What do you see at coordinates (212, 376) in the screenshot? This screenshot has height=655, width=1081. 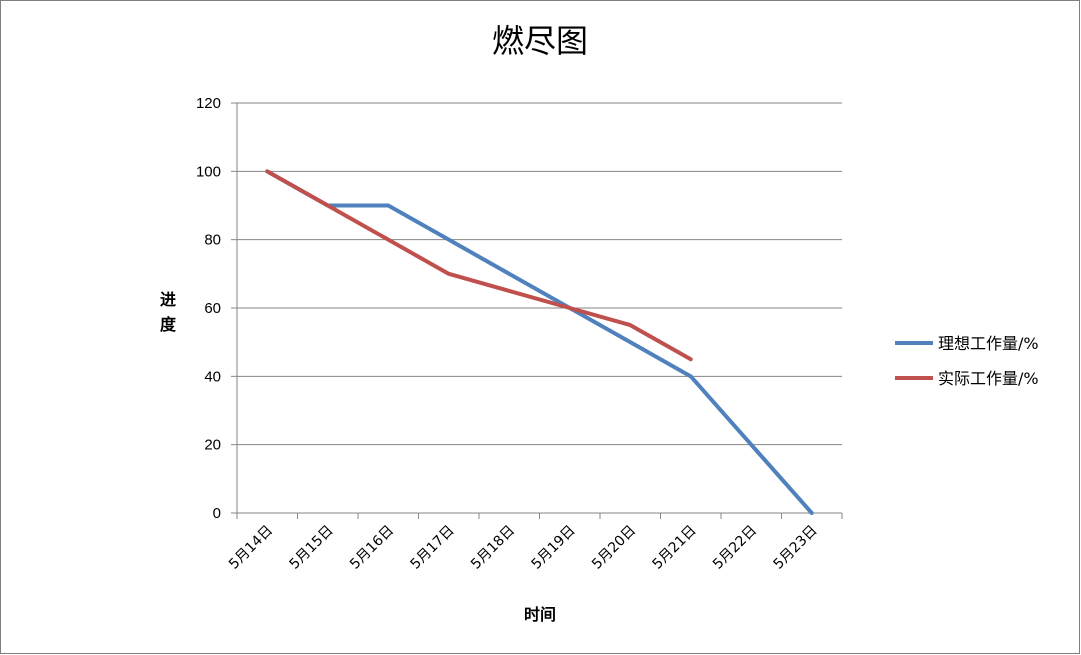 I see `y-tick-label: 40` at bounding box center [212, 376].